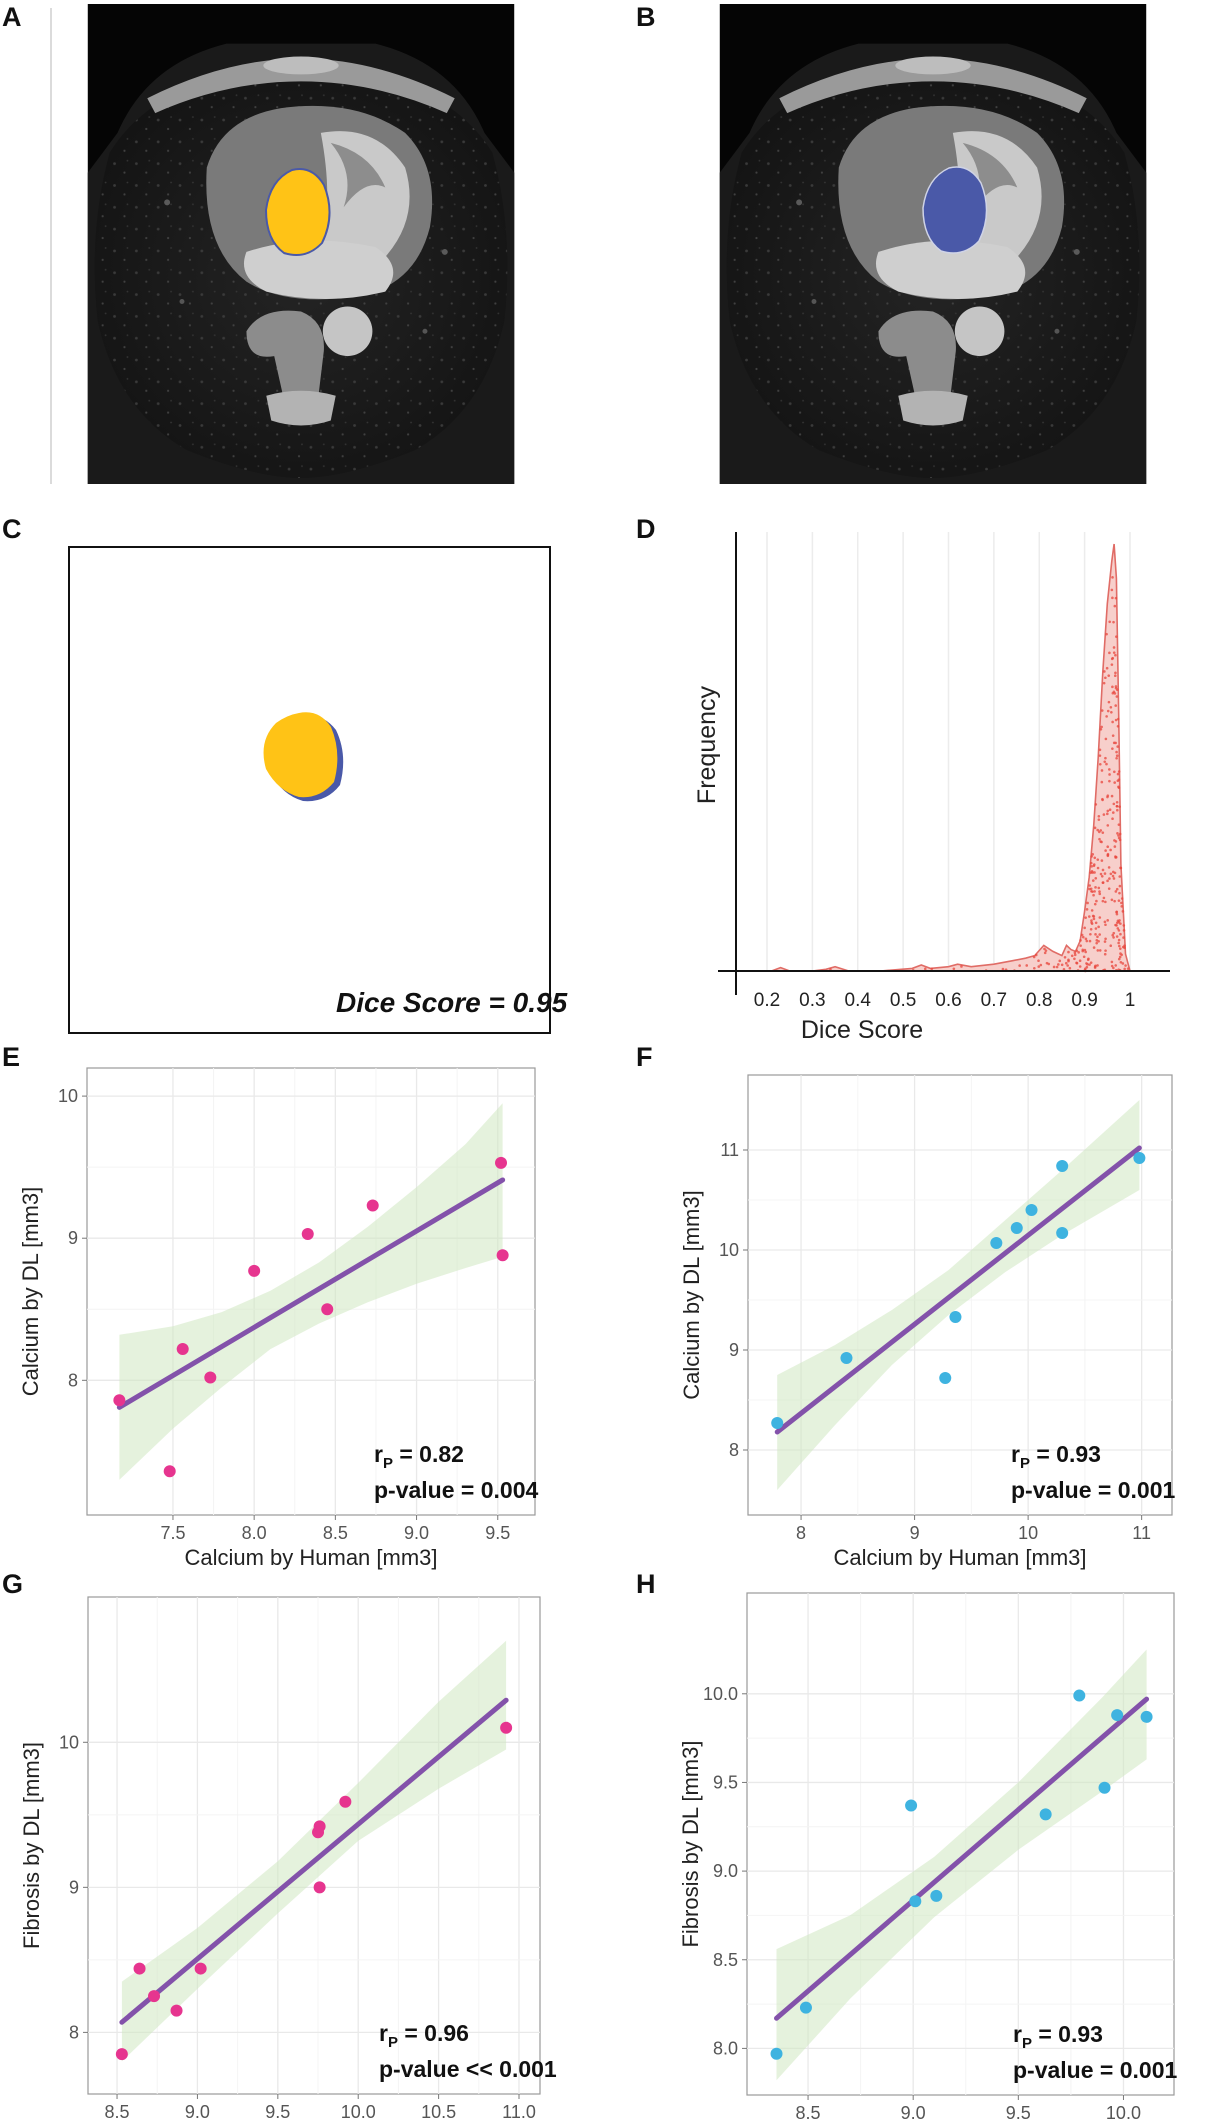 The width and height of the screenshot is (1206, 2119). What do you see at coordinates (69, 1742) in the screenshot?
I see `y-tick-label: 10` at bounding box center [69, 1742].